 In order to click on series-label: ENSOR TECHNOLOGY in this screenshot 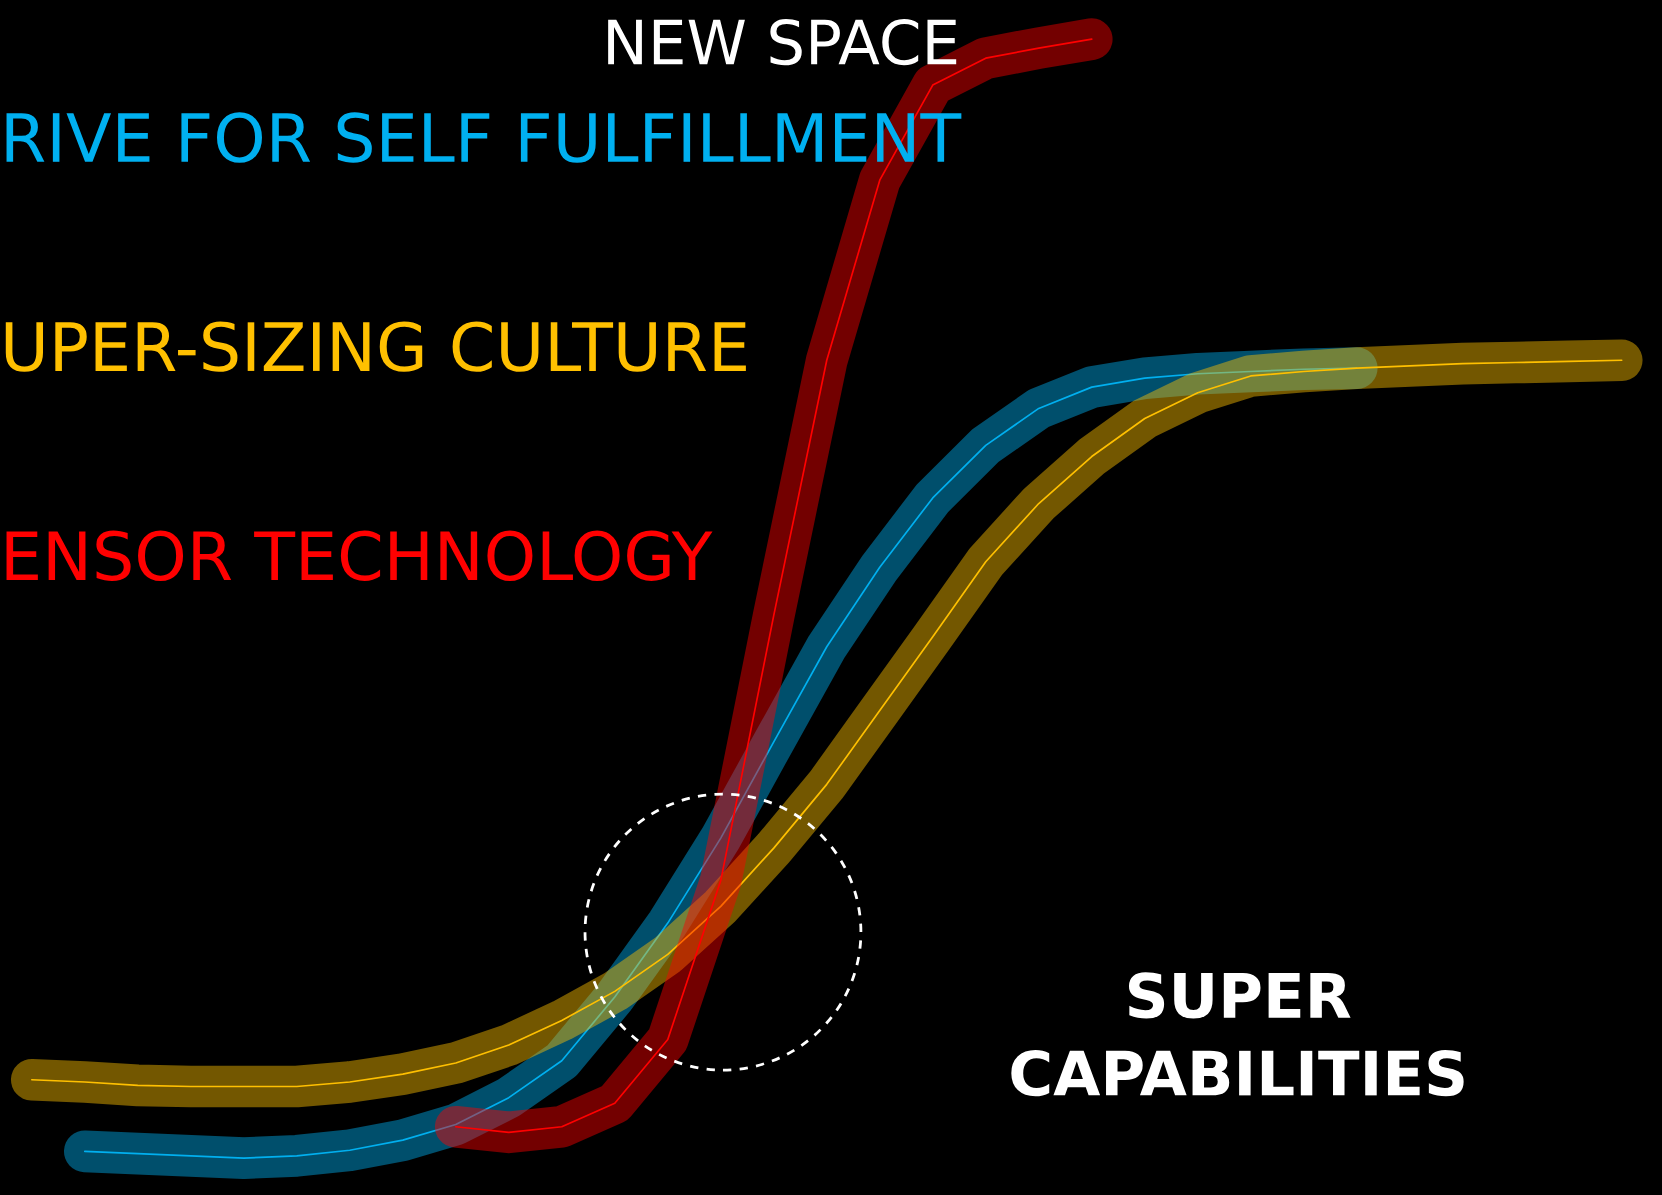, I will do `click(359, 555)`.